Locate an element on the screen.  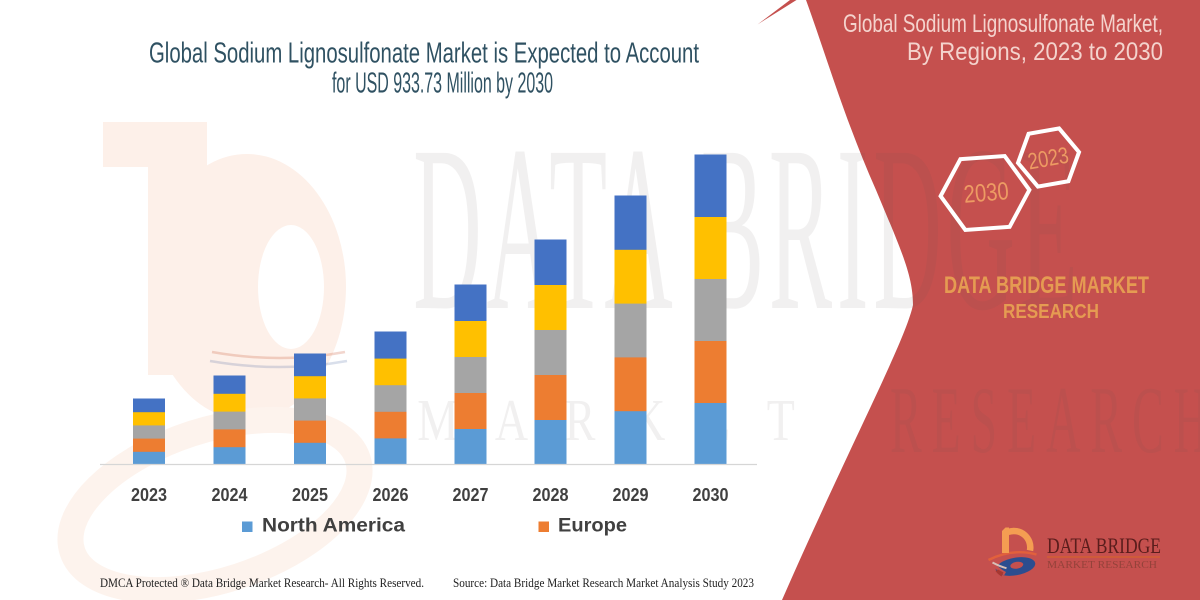
svg-text: DATA BRIDGE is located at coordinates (1104, 545).